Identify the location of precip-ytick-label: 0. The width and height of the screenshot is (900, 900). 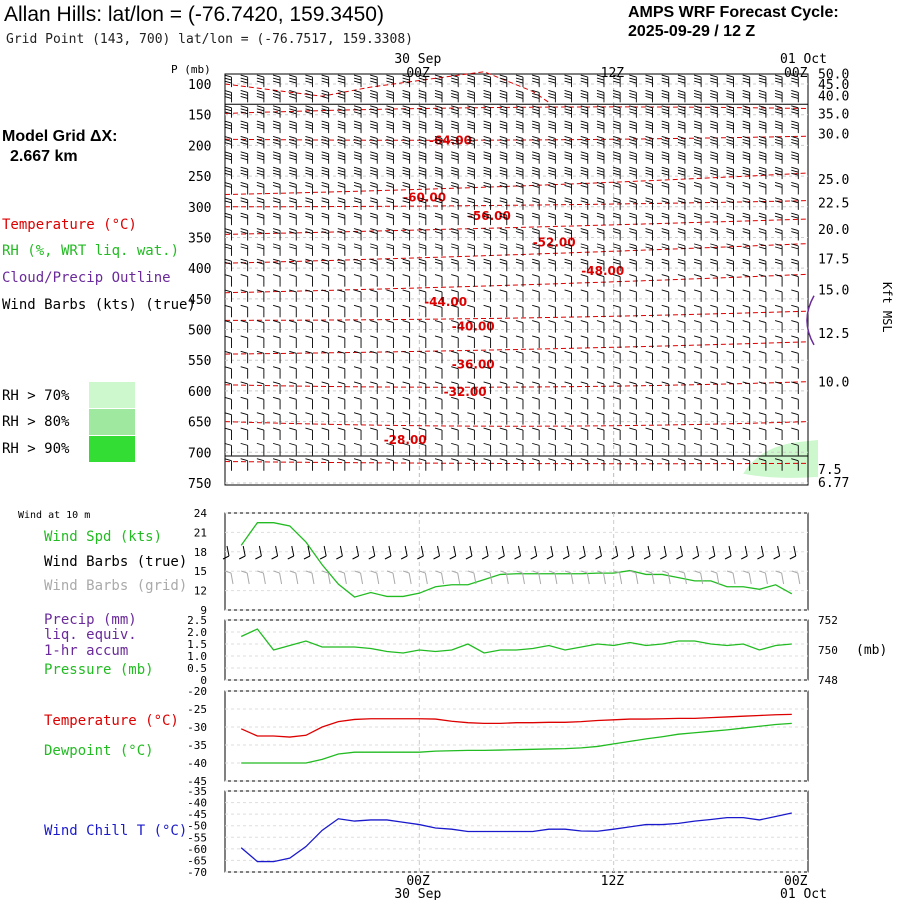
(203, 680).